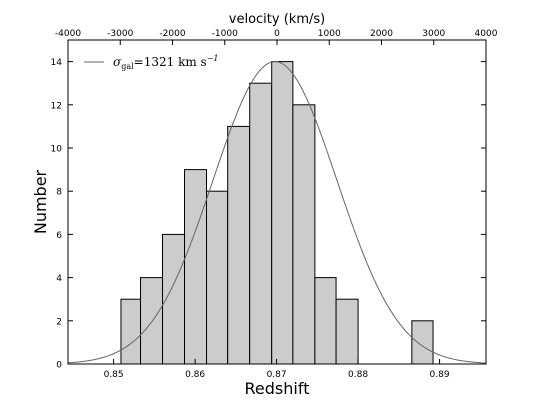  I want to click on top-tick-label: -2000, so click(172, 34).